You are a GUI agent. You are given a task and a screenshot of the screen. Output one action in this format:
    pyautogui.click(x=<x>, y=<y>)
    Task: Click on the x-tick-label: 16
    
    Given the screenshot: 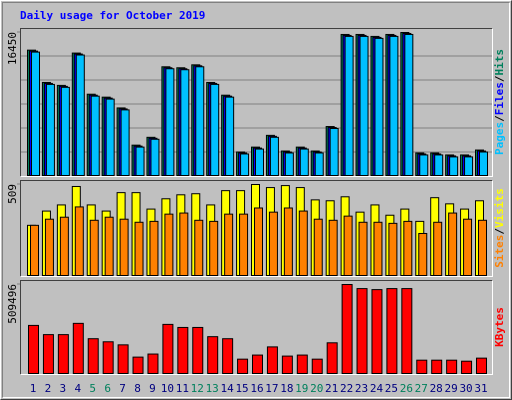 What is the action you would take?
    pyautogui.click(x=256, y=388)
    